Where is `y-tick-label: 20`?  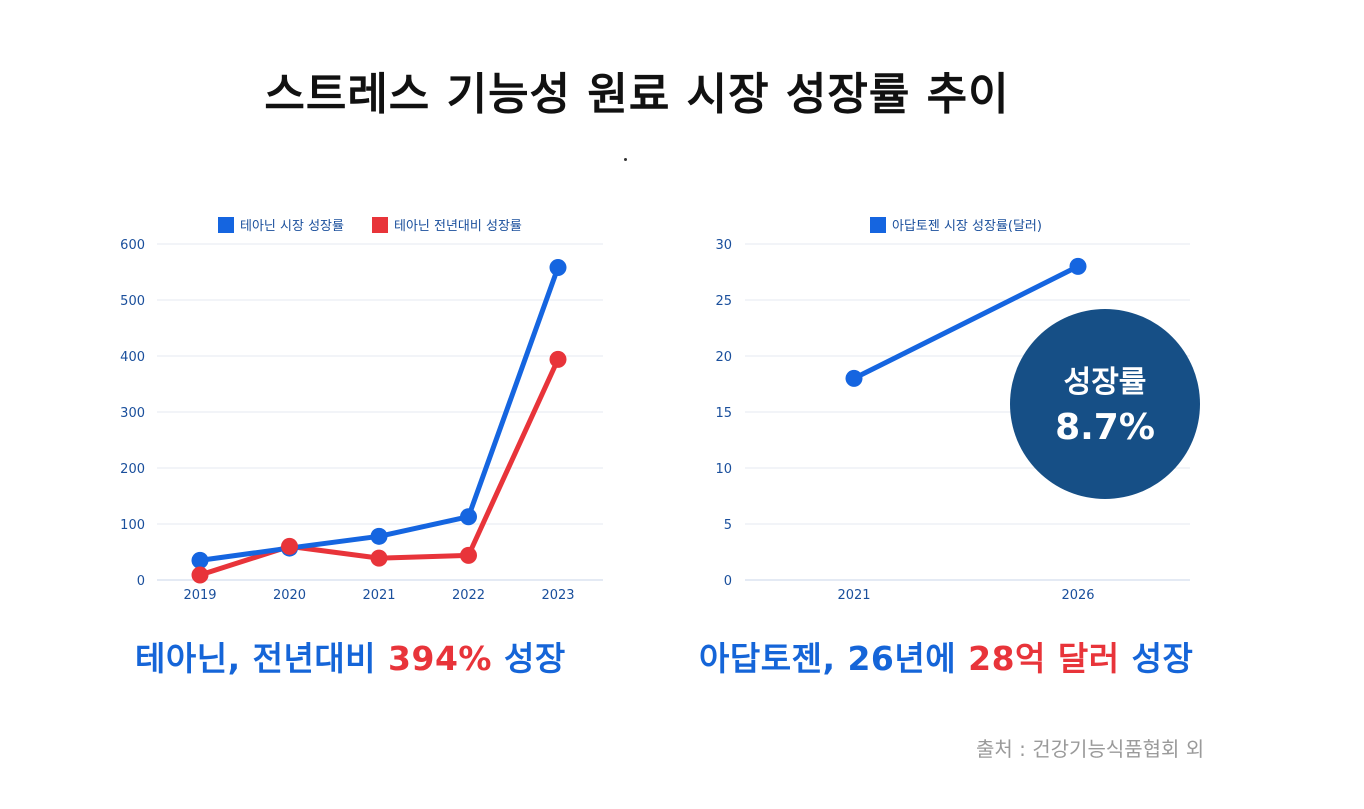 y-tick-label: 20 is located at coordinates (723, 357).